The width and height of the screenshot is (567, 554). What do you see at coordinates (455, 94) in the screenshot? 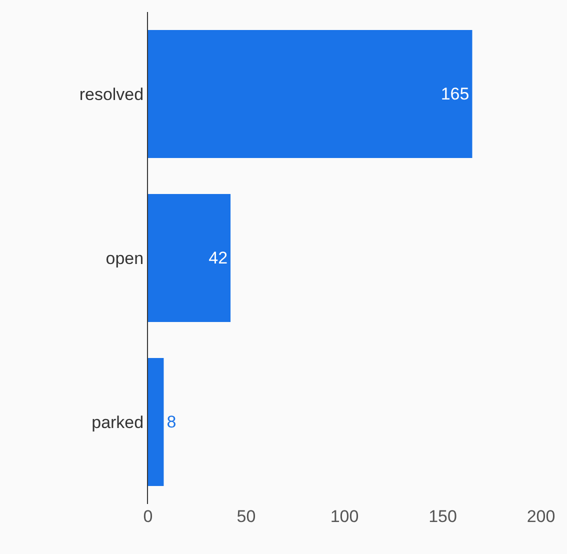
I see `data-label: 165` at bounding box center [455, 94].